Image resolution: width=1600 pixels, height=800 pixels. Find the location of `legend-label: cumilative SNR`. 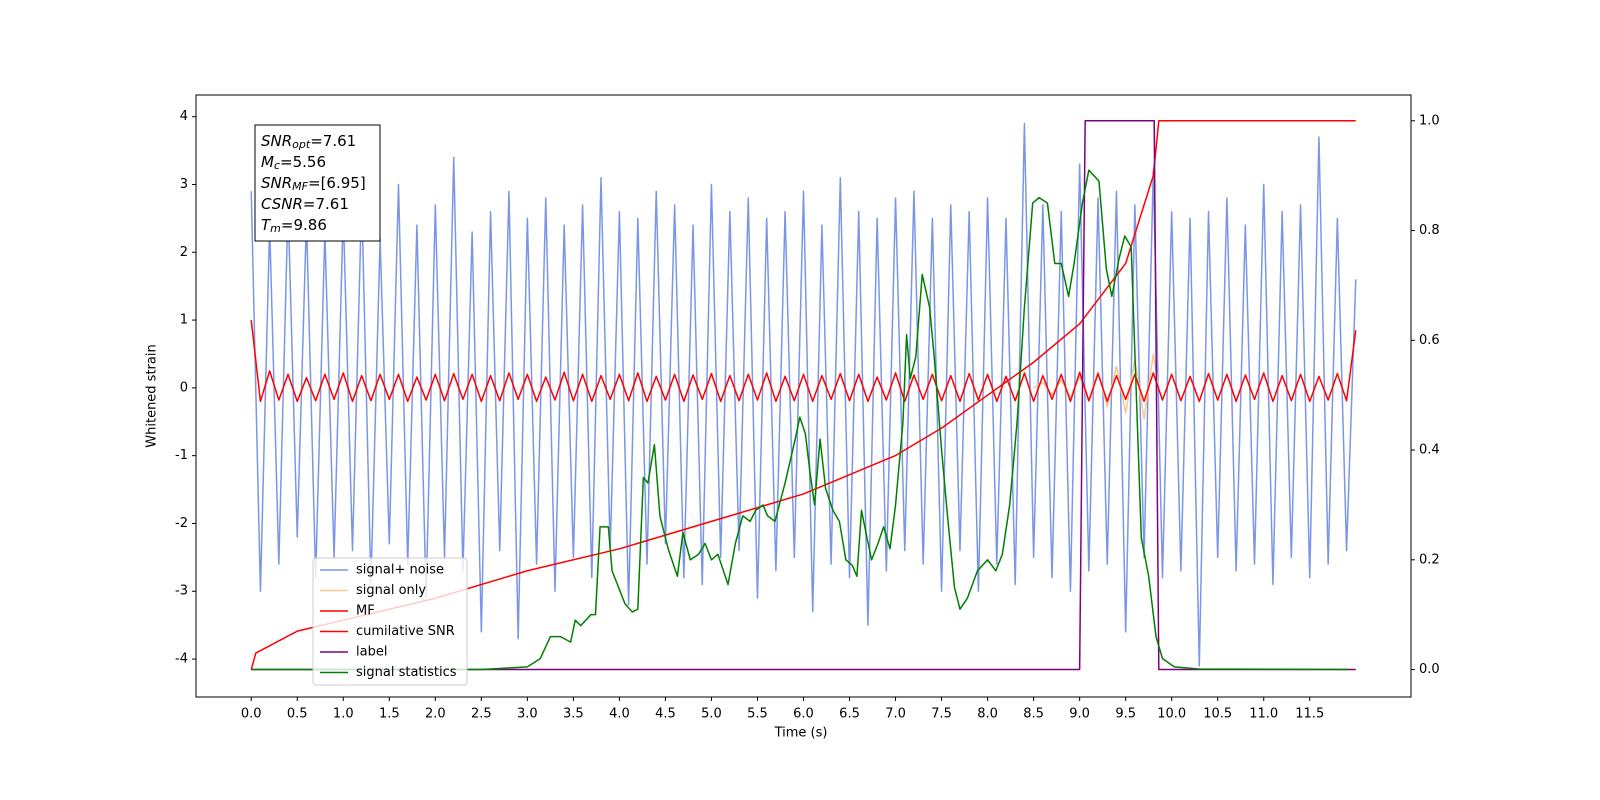

legend-label: cumilative SNR is located at coordinates (405, 631).